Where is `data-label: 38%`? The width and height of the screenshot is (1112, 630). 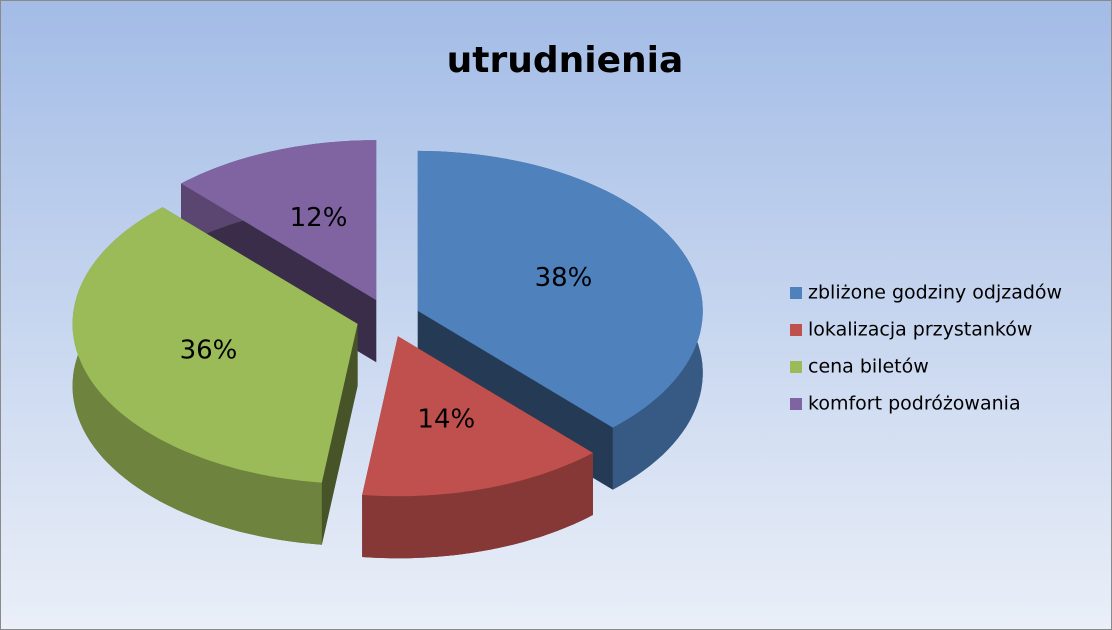
data-label: 38% is located at coordinates (564, 278).